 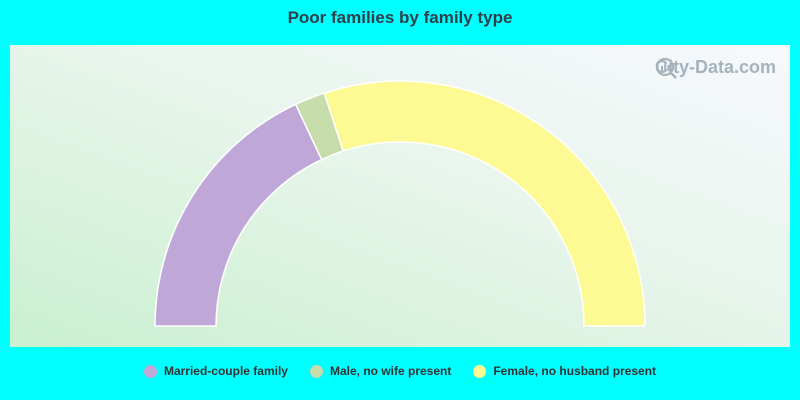 I want to click on legend-label: Married-couple family, so click(x=225, y=371).